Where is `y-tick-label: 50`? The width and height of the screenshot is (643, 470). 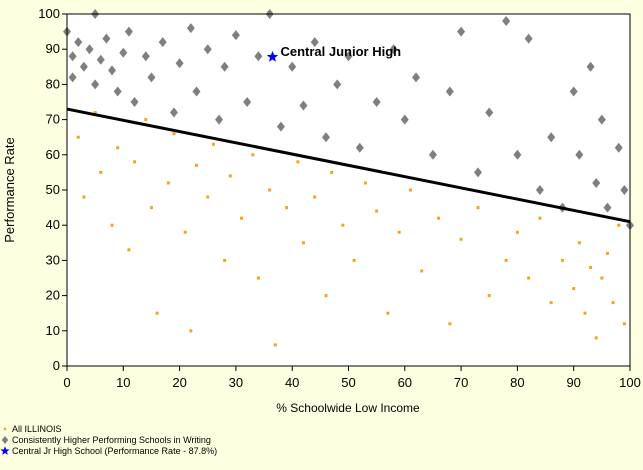
y-tick-label: 50 is located at coordinates (53, 189).